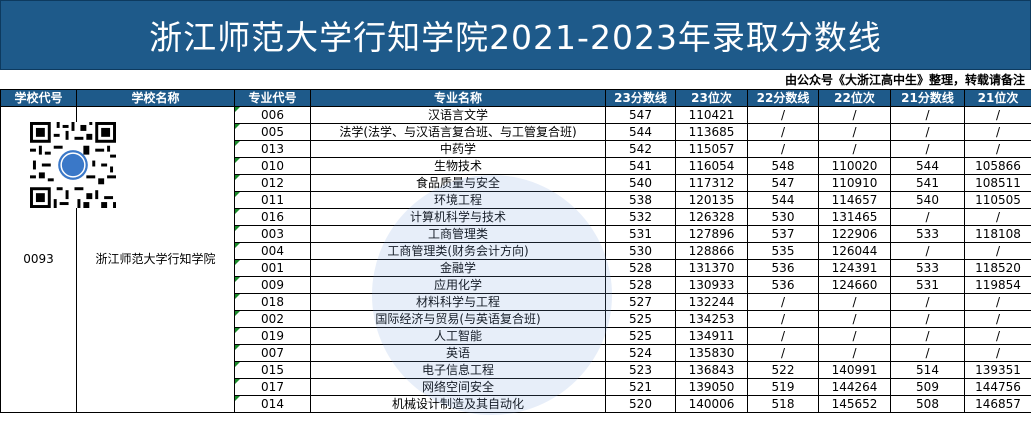 The height and width of the screenshot is (431, 1031). I want to click on rank-23-cell: 126328, so click(711, 217).